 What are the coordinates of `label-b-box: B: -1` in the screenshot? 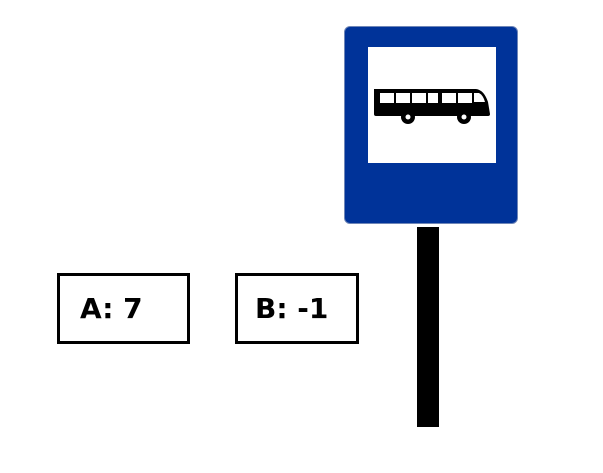 It's located at (297, 308).